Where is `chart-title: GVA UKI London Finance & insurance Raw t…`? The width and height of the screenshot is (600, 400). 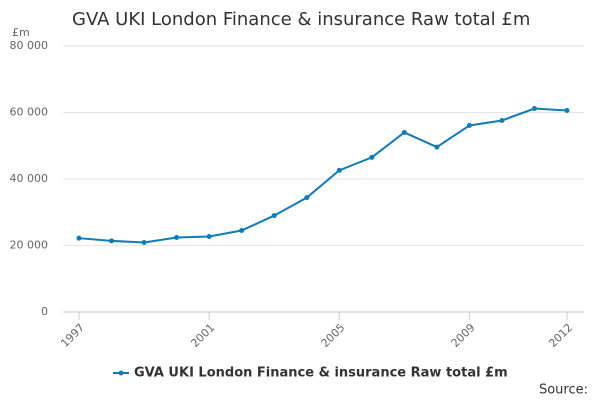
chart-title: GVA UKI London Finance & insurance Raw t… is located at coordinates (301, 19).